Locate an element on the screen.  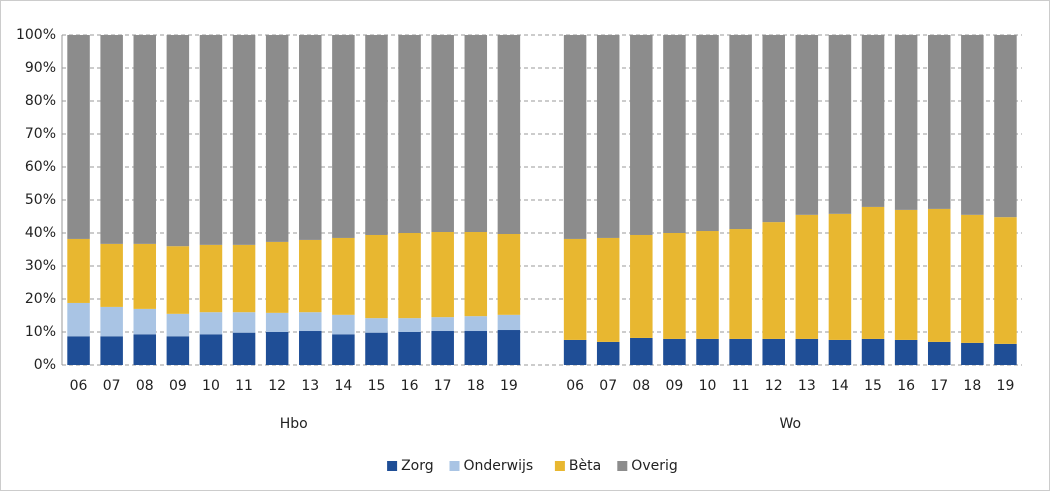
x-tick-label: 19 is located at coordinates (1006, 386).